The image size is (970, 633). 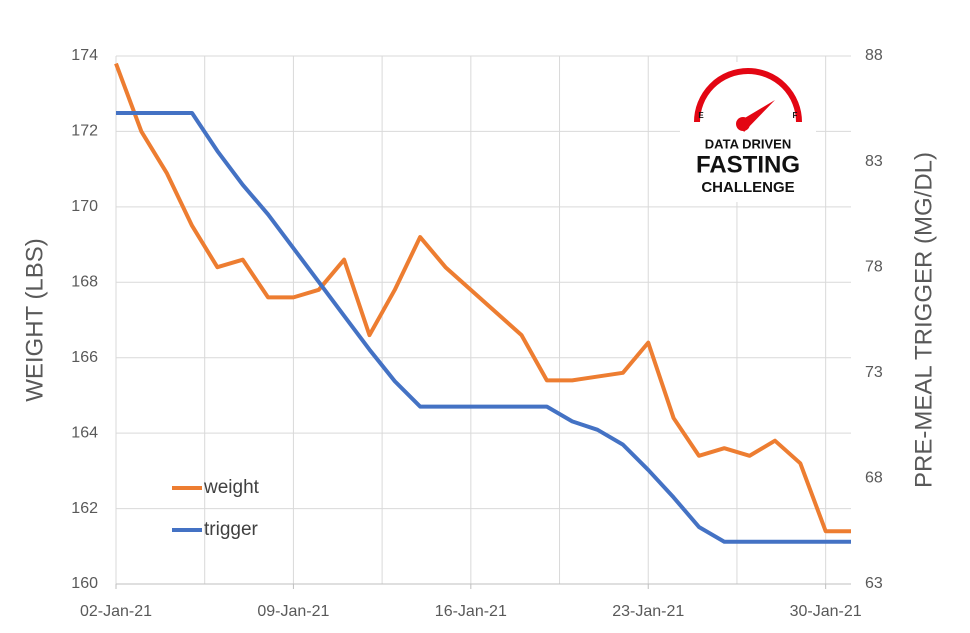 I want to click on y-tick-label: 160, so click(x=84, y=583).